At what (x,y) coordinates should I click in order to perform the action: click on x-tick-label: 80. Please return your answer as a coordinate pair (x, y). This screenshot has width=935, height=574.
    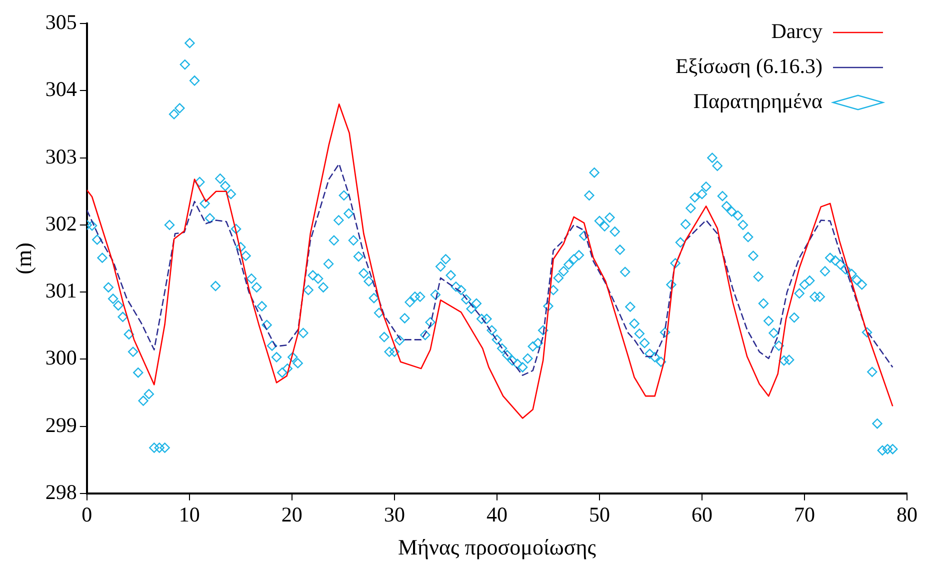
    Looking at the image, I should click on (907, 514).